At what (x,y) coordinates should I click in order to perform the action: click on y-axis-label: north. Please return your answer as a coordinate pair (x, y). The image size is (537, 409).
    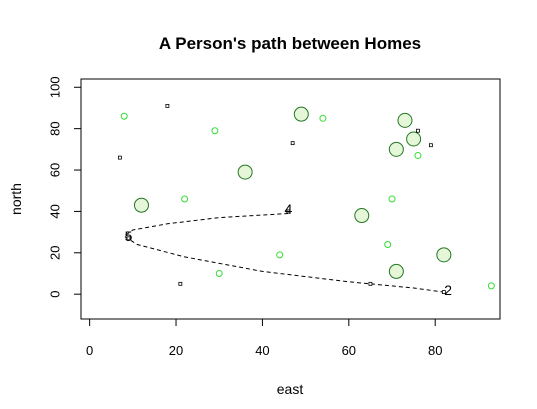
    Looking at the image, I should click on (16, 199).